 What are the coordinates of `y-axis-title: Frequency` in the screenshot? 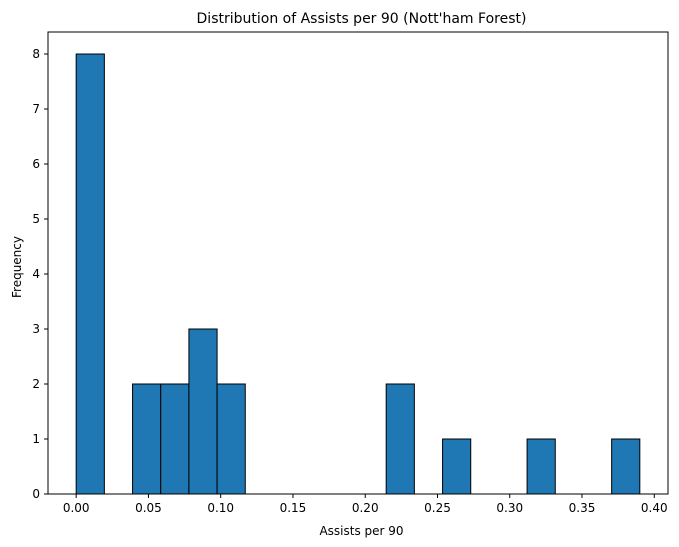 It's located at (17, 267).